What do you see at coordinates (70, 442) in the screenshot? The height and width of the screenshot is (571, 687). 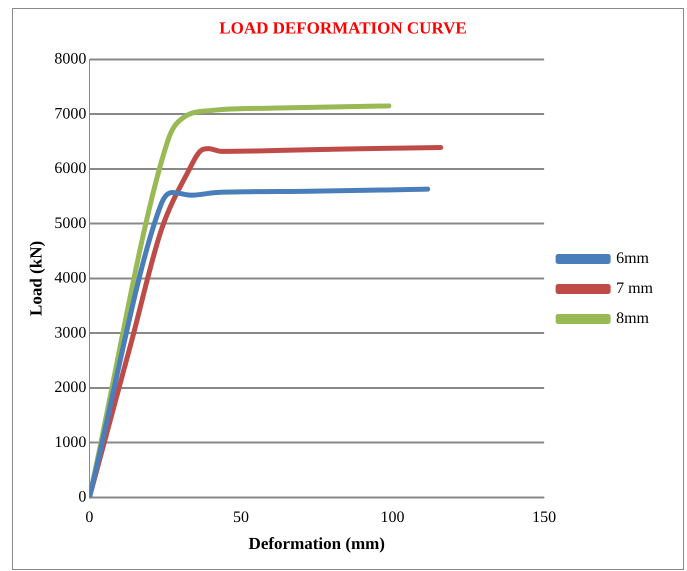 I see `y-tick-label: 1000` at bounding box center [70, 442].